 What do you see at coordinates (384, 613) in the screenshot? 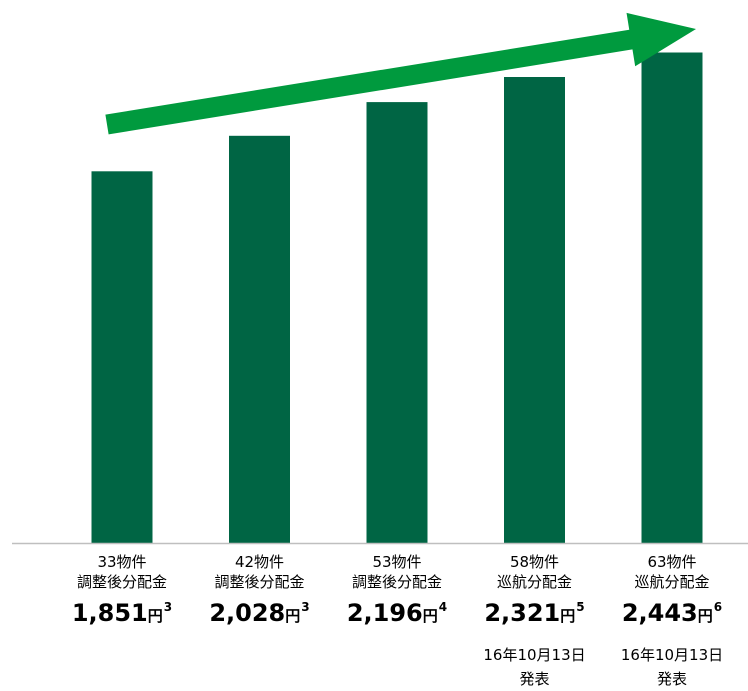
I see `distribution-value: 2,196` at bounding box center [384, 613].